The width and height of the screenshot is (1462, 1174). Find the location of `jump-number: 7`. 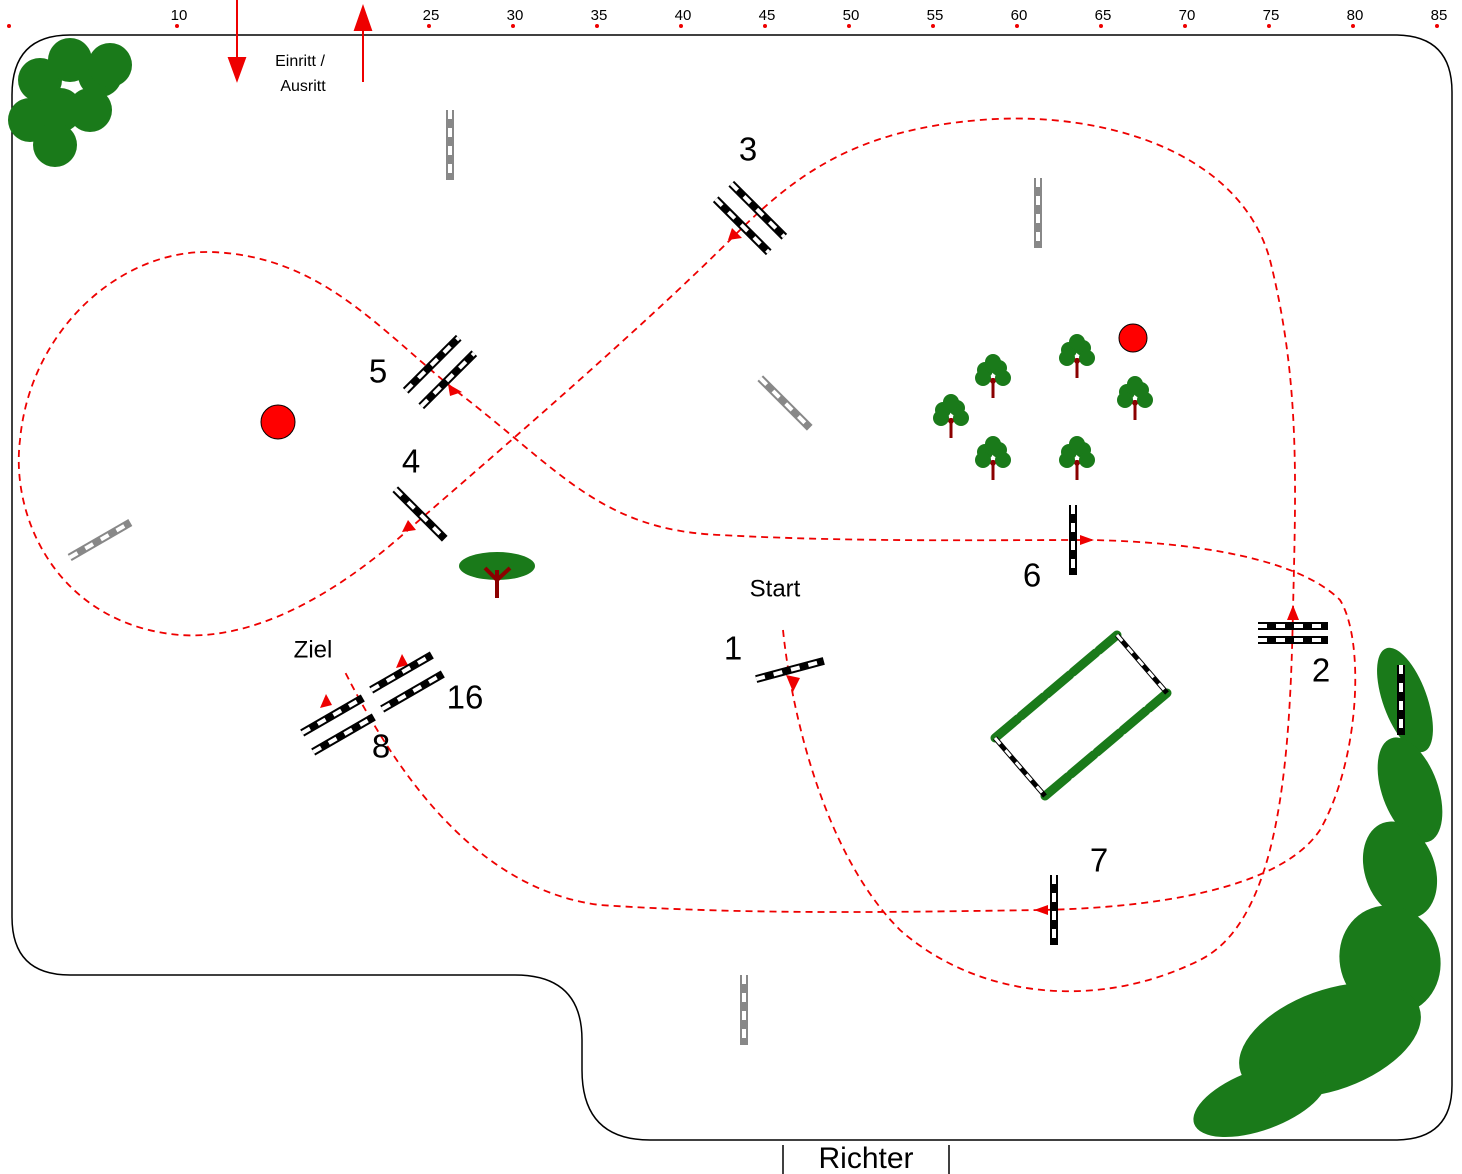

jump-number: 7 is located at coordinates (1099, 860).